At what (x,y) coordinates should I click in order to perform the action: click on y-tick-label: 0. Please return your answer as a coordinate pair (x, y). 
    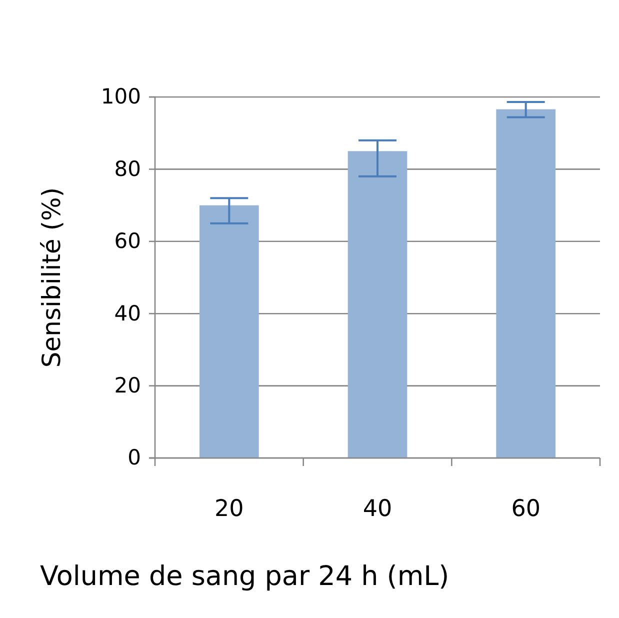
    Looking at the image, I should click on (134, 458).